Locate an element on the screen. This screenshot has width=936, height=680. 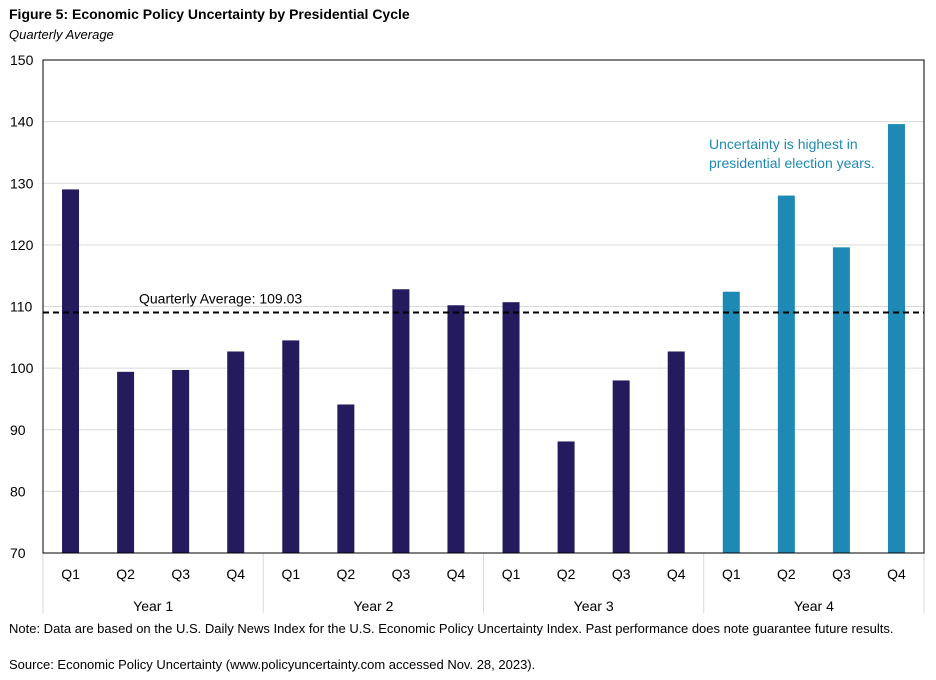
x-group-label: Year 3 is located at coordinates (594, 606).